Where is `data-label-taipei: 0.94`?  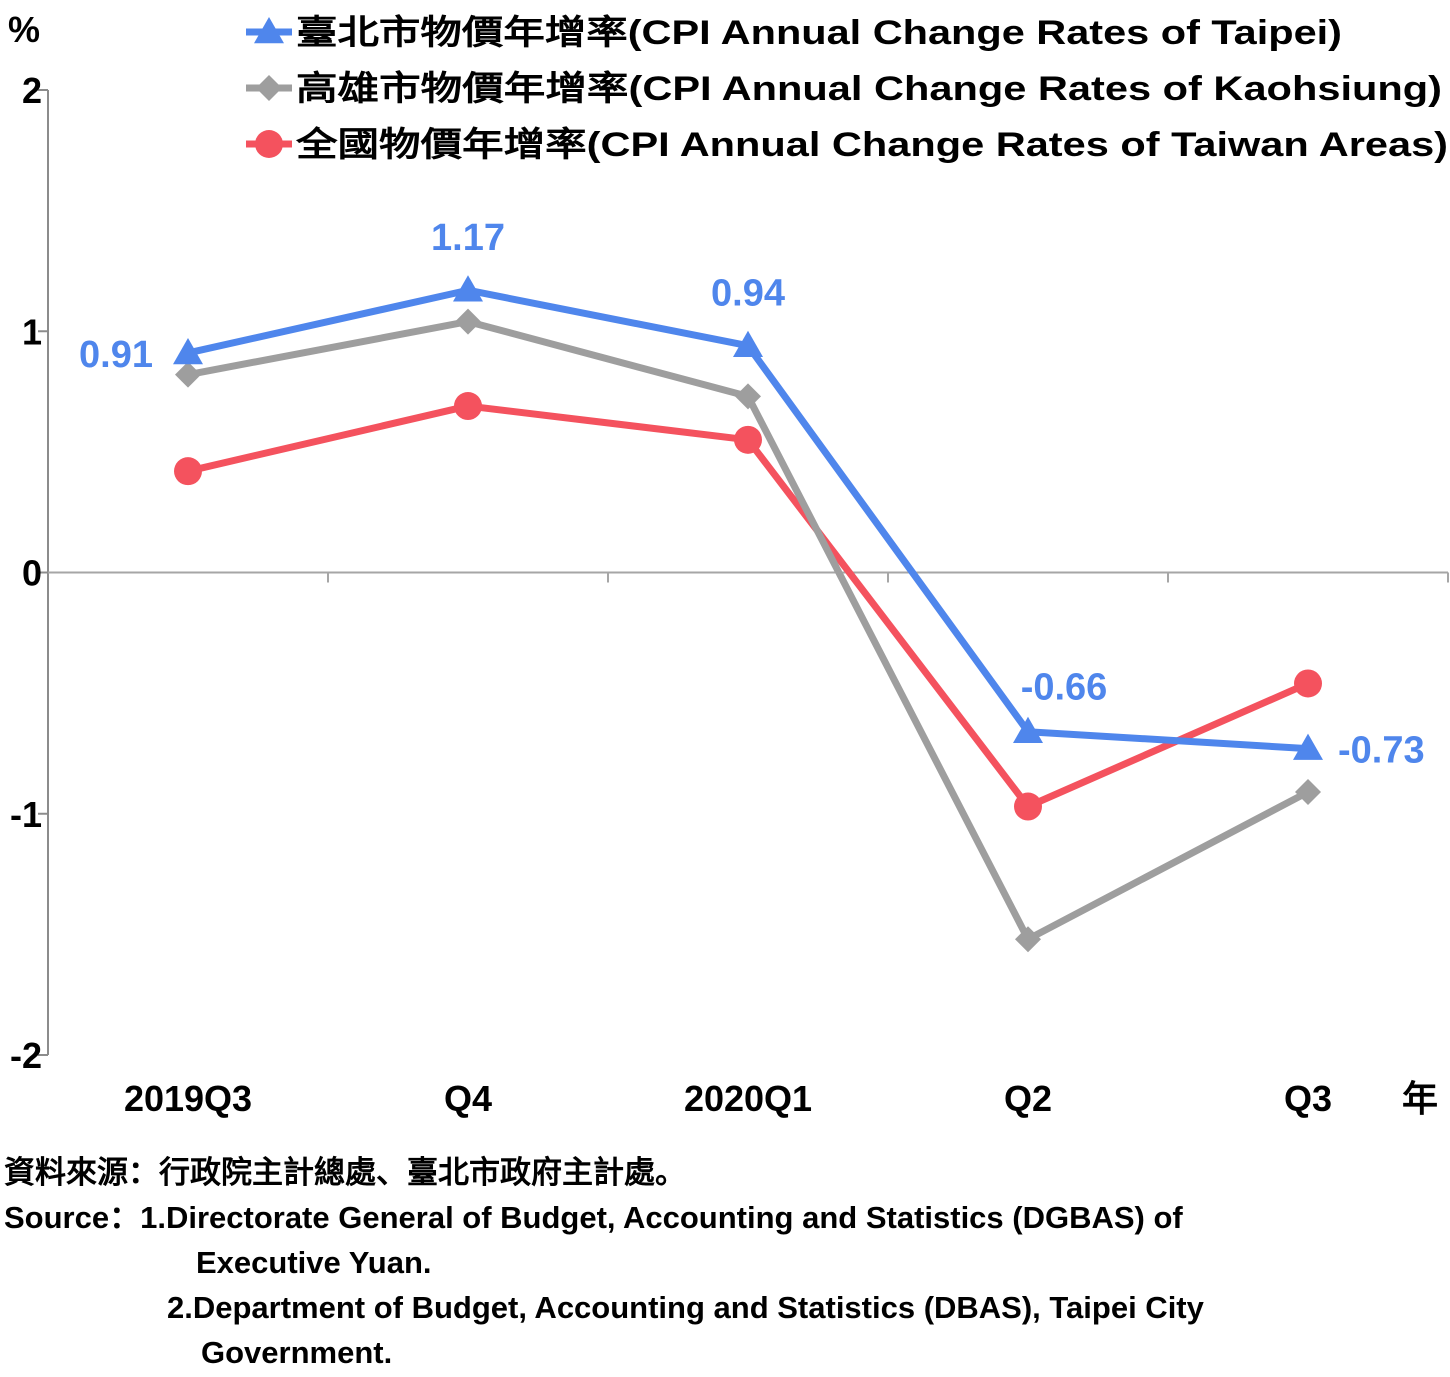 data-label-taipei: 0.94 is located at coordinates (748, 294).